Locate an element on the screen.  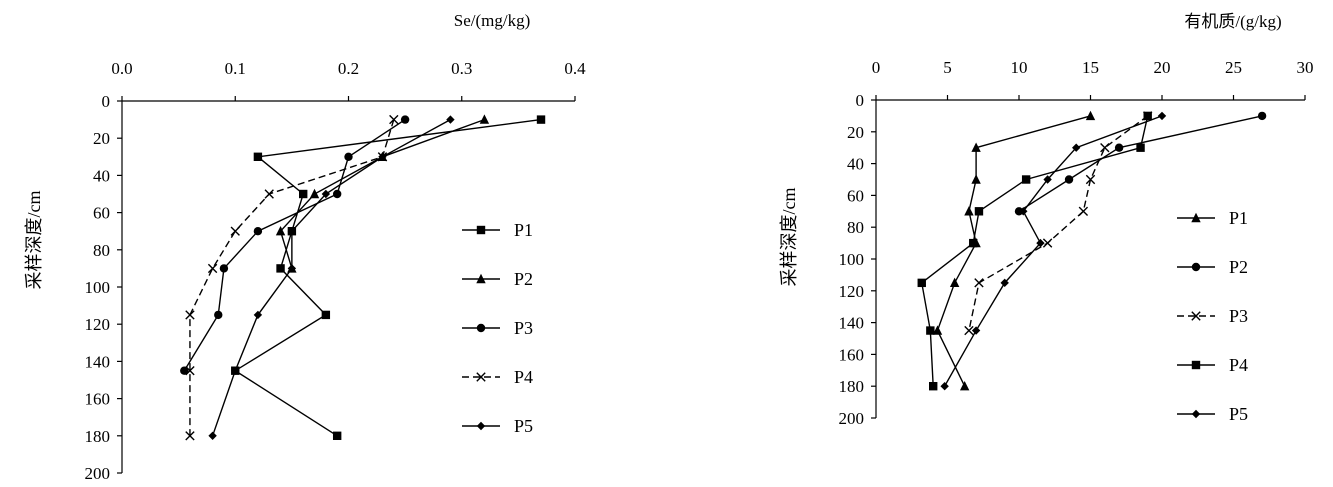
legend-item-p1: P1 is located at coordinates (497, 230).